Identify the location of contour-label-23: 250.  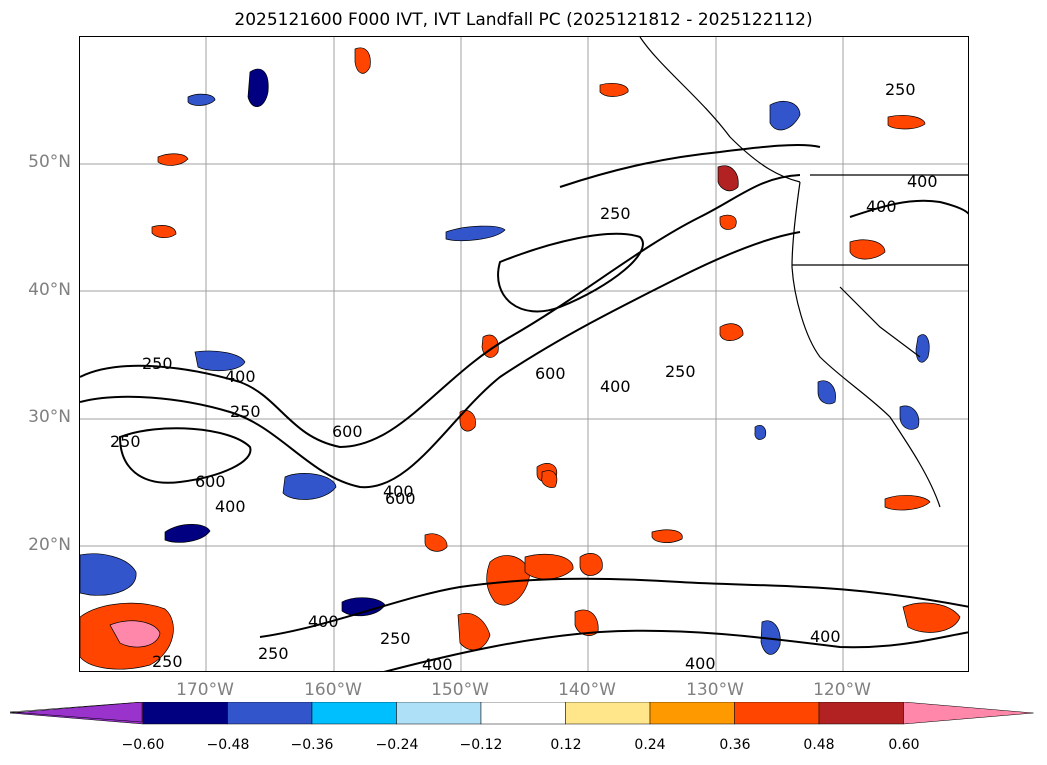
(245, 411).